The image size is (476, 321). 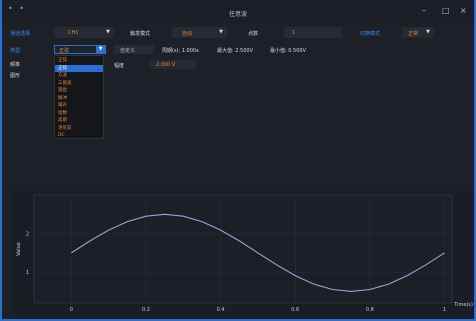 What do you see at coordinates (62, 120) in the screenshot?
I see `dropdown-item: 高斯` at bounding box center [62, 120].